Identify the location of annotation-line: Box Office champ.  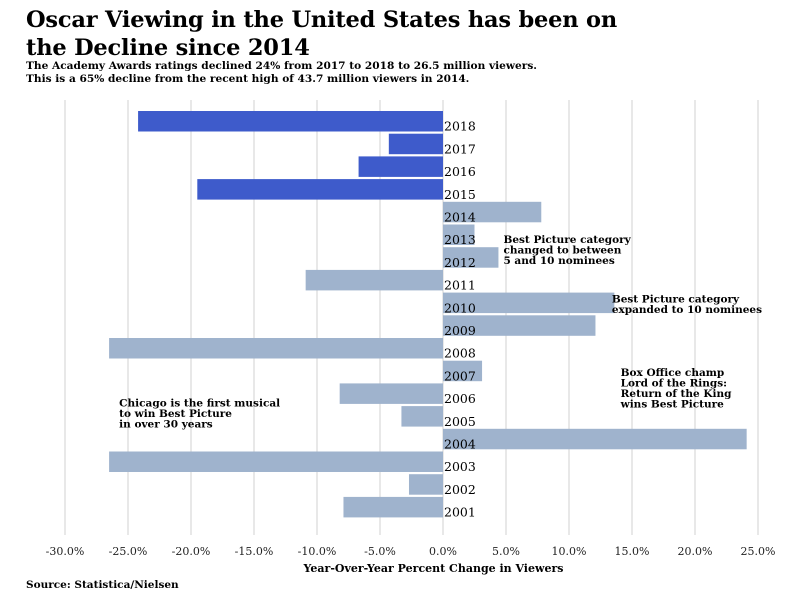
(673, 373).